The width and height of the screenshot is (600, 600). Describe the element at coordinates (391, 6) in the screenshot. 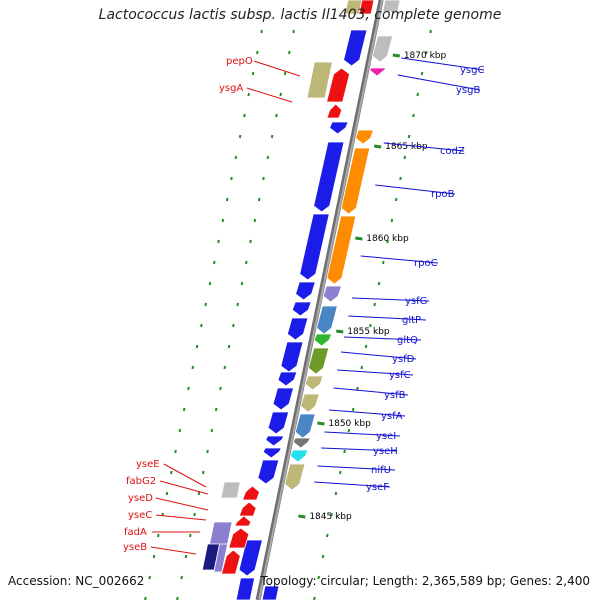

I see `top-feature` at that location.